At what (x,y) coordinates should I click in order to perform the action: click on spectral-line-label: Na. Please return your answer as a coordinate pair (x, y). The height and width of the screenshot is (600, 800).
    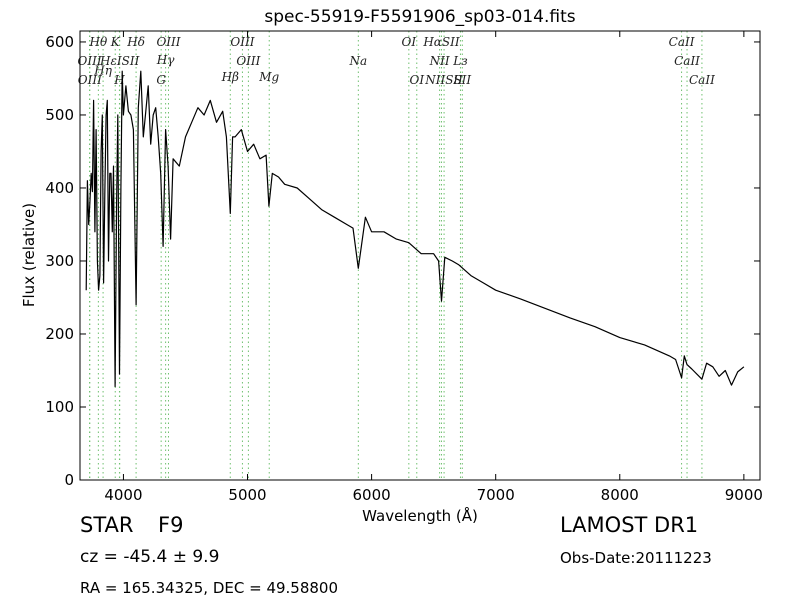
    Looking at the image, I should click on (358, 61).